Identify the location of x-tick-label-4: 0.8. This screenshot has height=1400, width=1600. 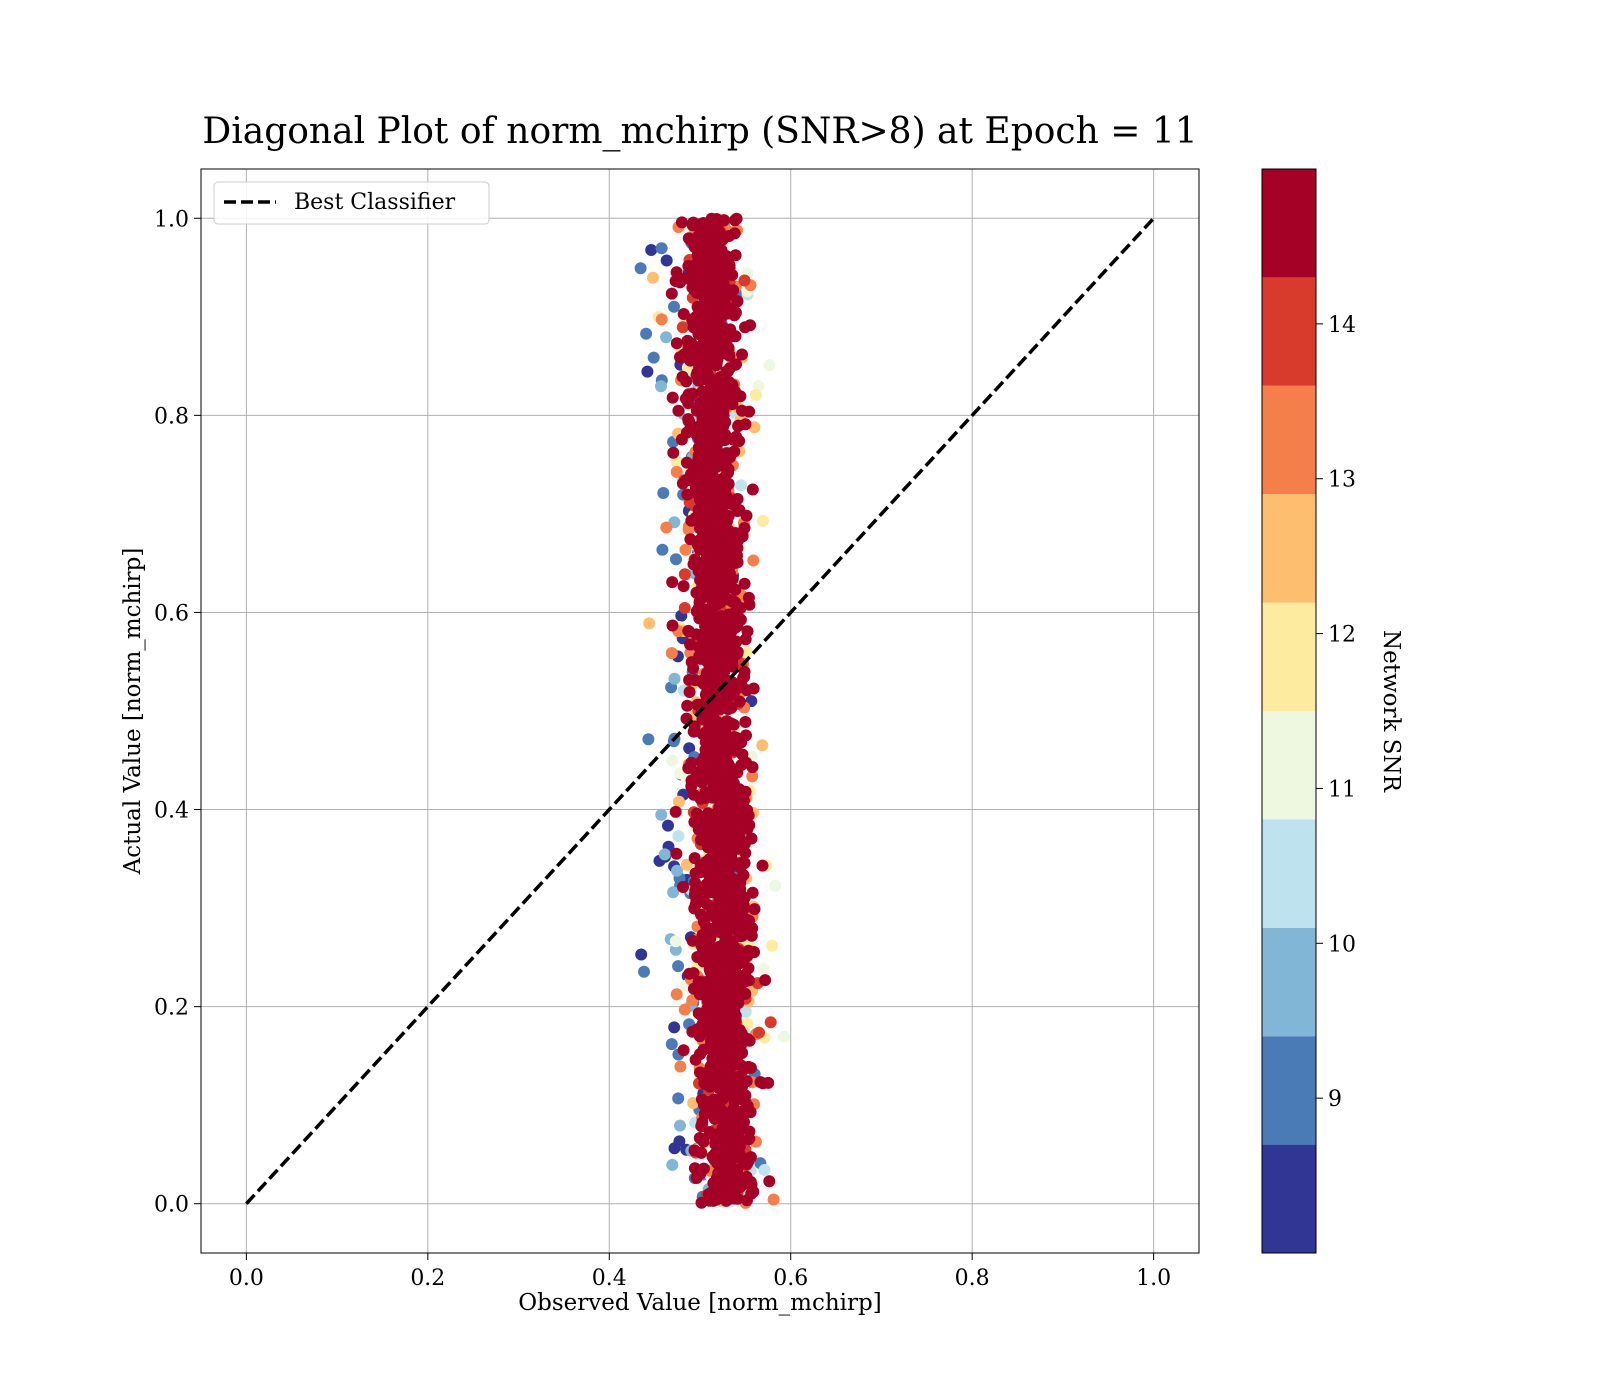
(972, 1278).